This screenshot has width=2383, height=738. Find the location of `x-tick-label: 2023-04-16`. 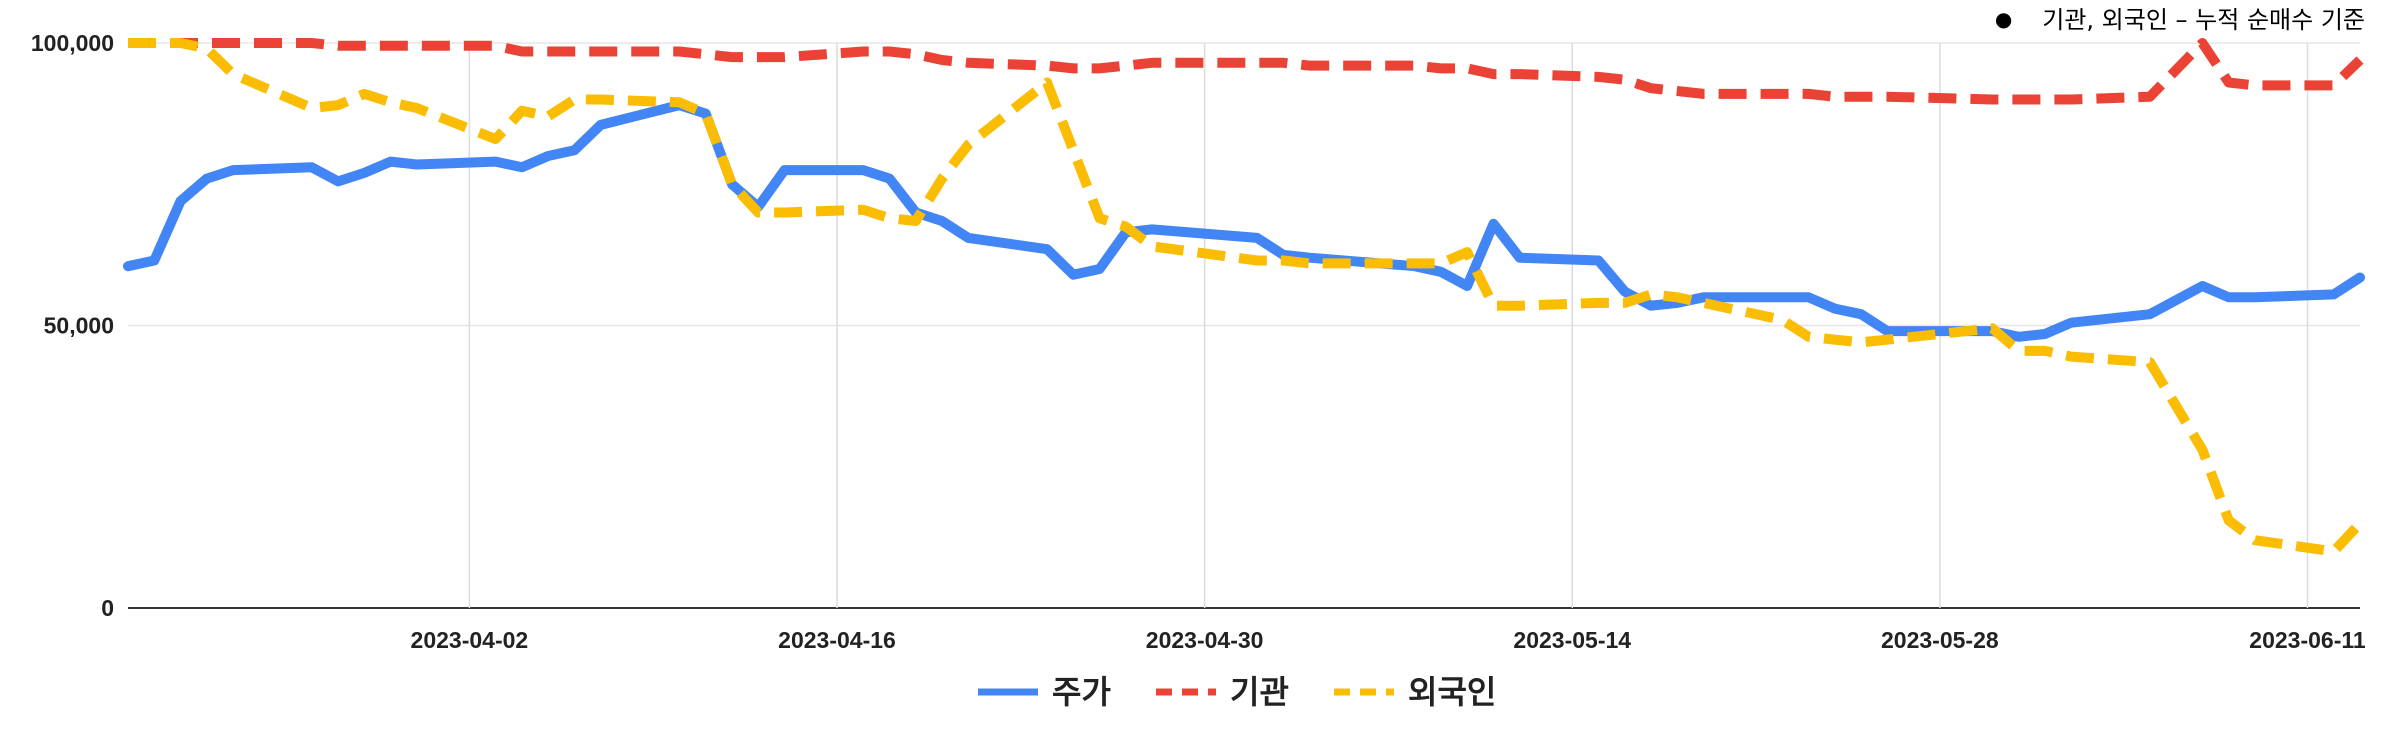

x-tick-label: 2023-04-16 is located at coordinates (837, 640).